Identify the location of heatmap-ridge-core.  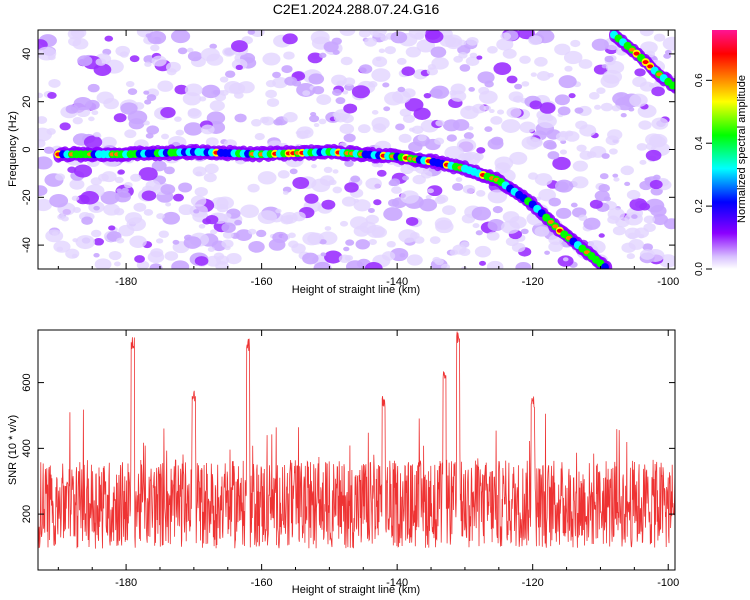
(604, 266).